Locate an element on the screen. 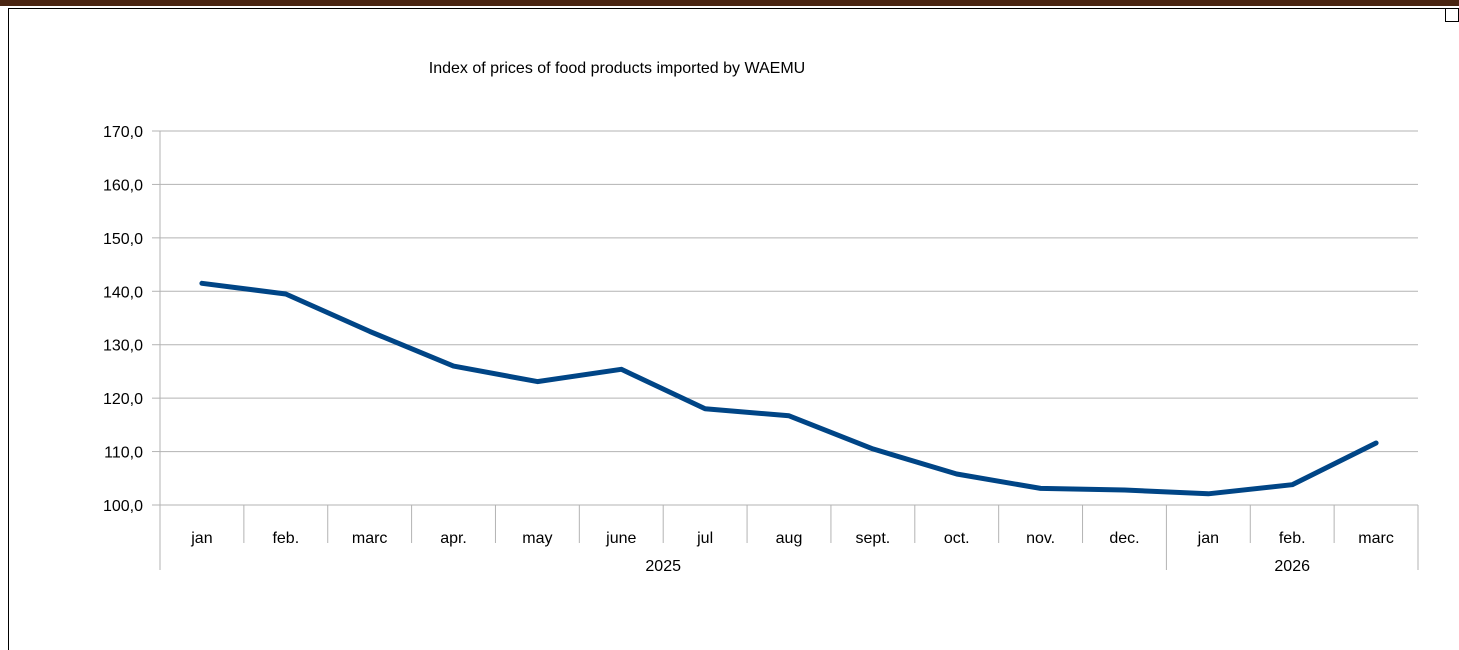  x-tick-label: apr. is located at coordinates (453, 538).